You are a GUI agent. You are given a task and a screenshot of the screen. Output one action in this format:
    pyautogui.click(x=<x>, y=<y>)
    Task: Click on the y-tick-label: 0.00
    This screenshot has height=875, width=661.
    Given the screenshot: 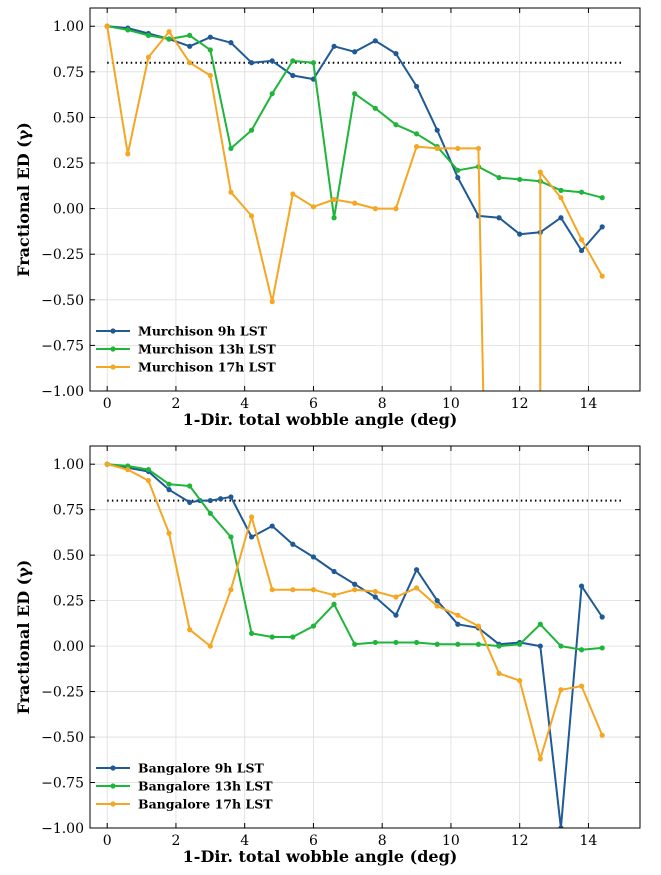 What is the action you would take?
    pyautogui.click(x=68, y=210)
    